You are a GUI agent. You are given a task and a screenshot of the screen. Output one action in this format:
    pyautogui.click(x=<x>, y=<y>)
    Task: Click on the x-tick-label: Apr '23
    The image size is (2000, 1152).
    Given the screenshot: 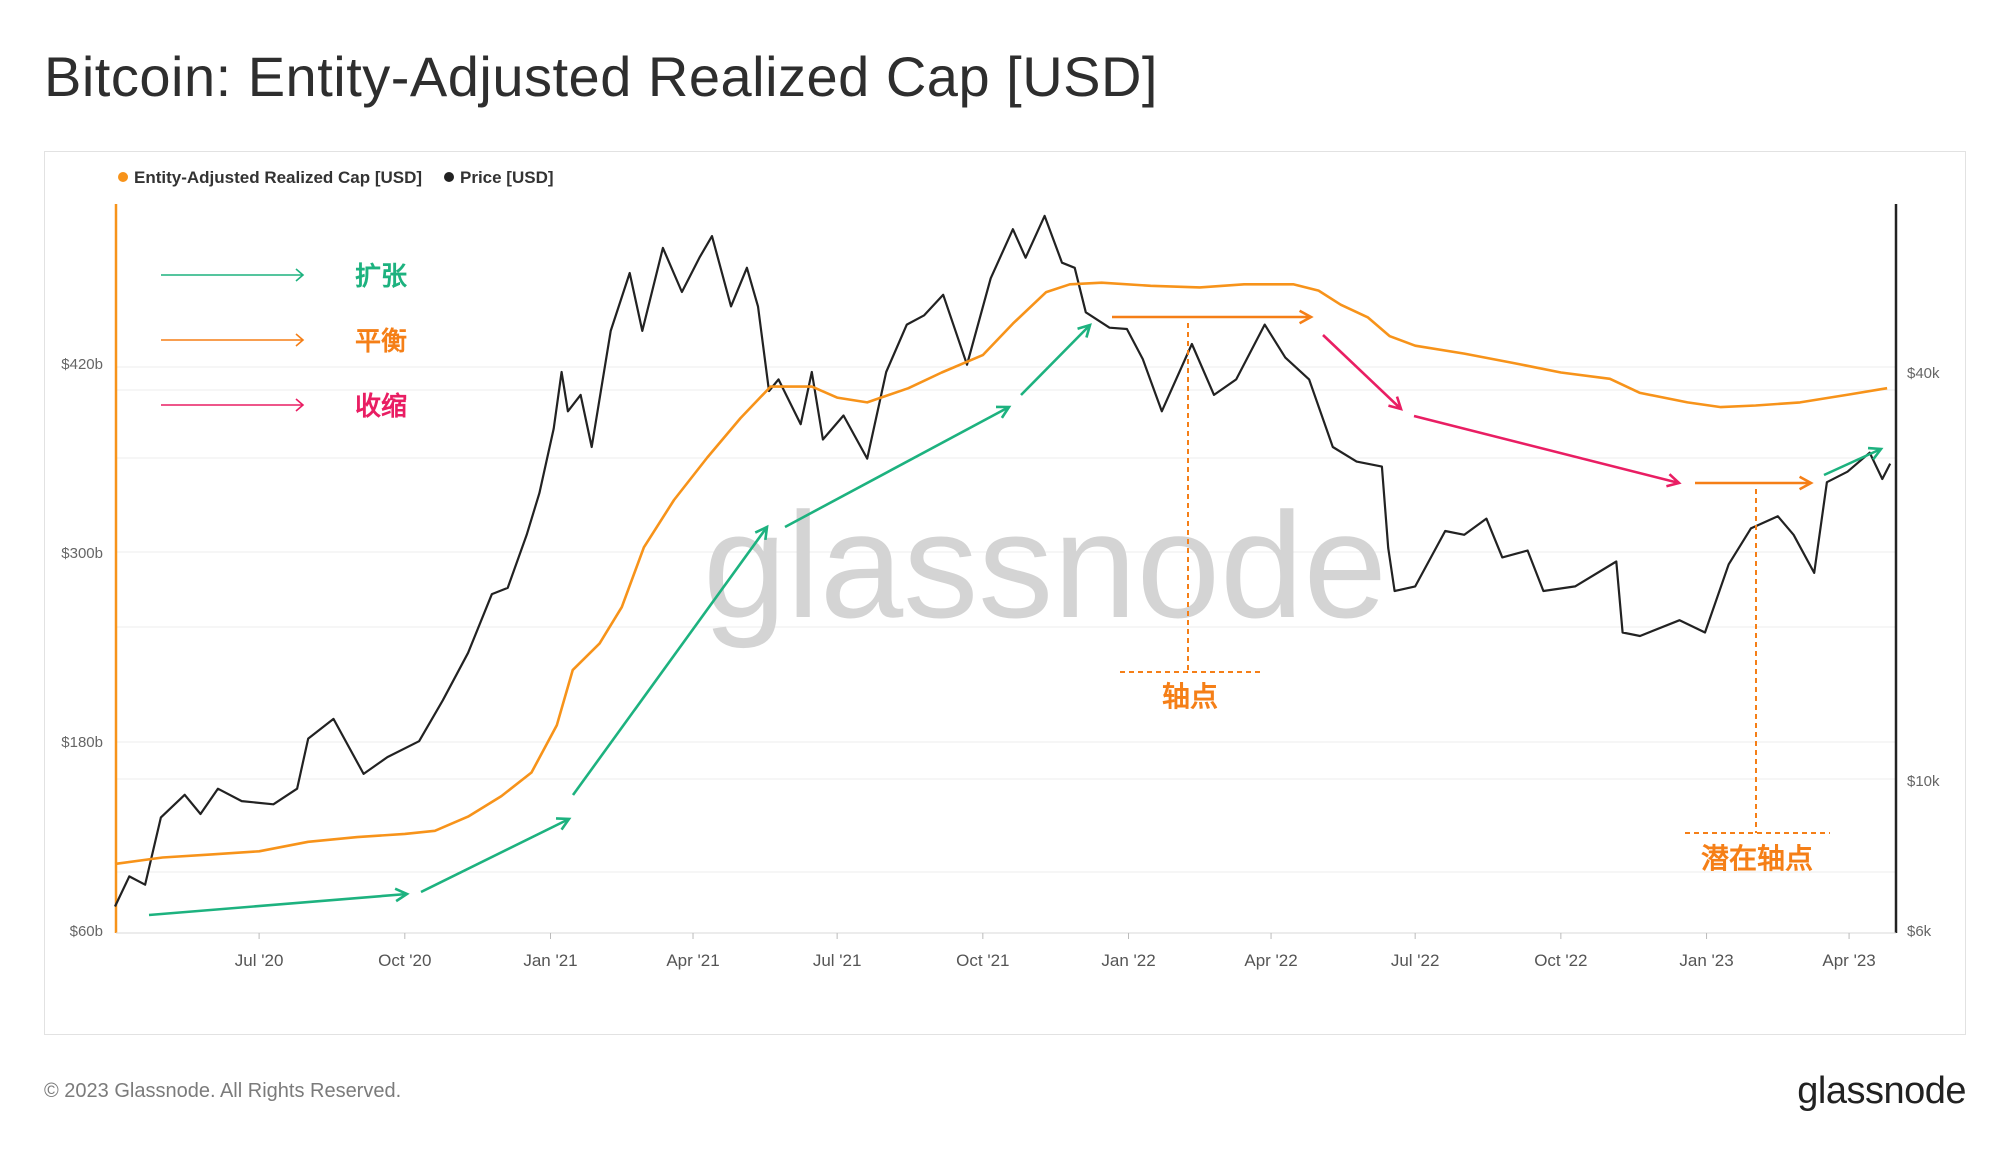 What is the action you would take?
    pyautogui.click(x=1848, y=960)
    